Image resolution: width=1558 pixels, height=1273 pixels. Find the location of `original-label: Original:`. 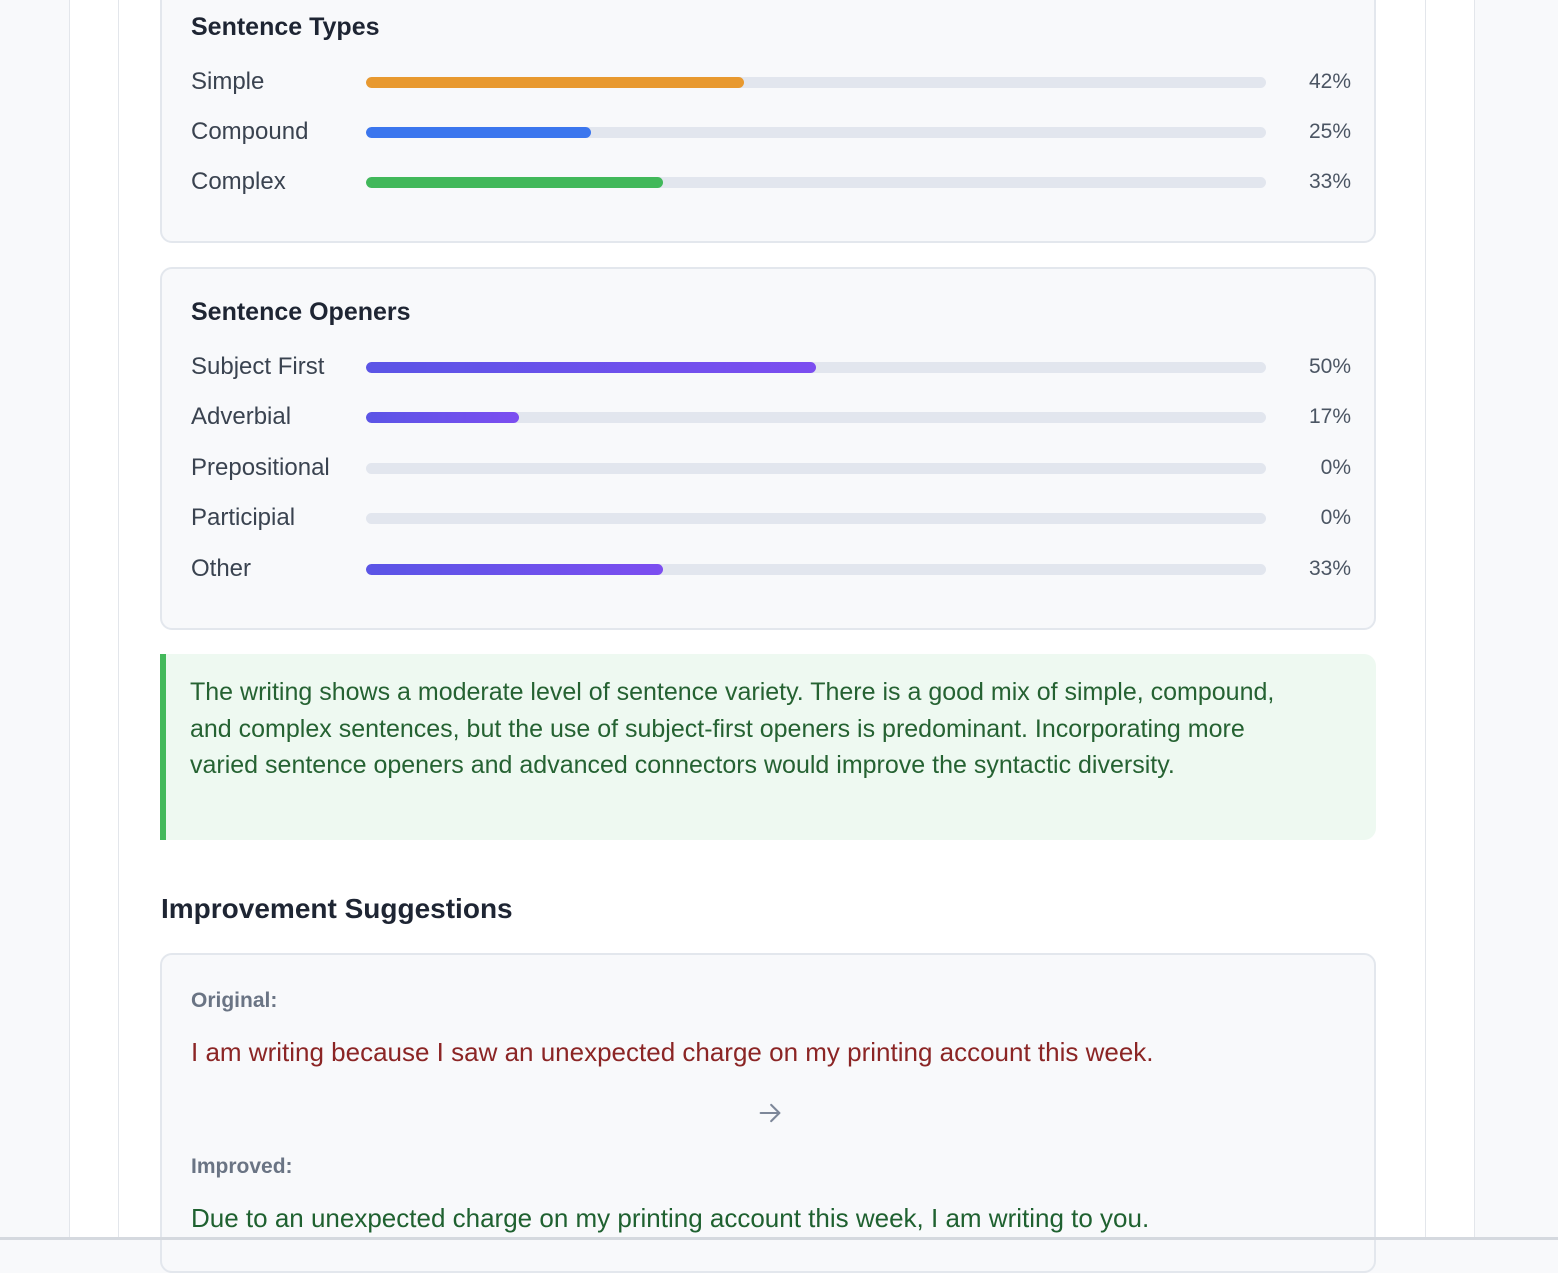

original-label: Original: is located at coordinates (234, 1000).